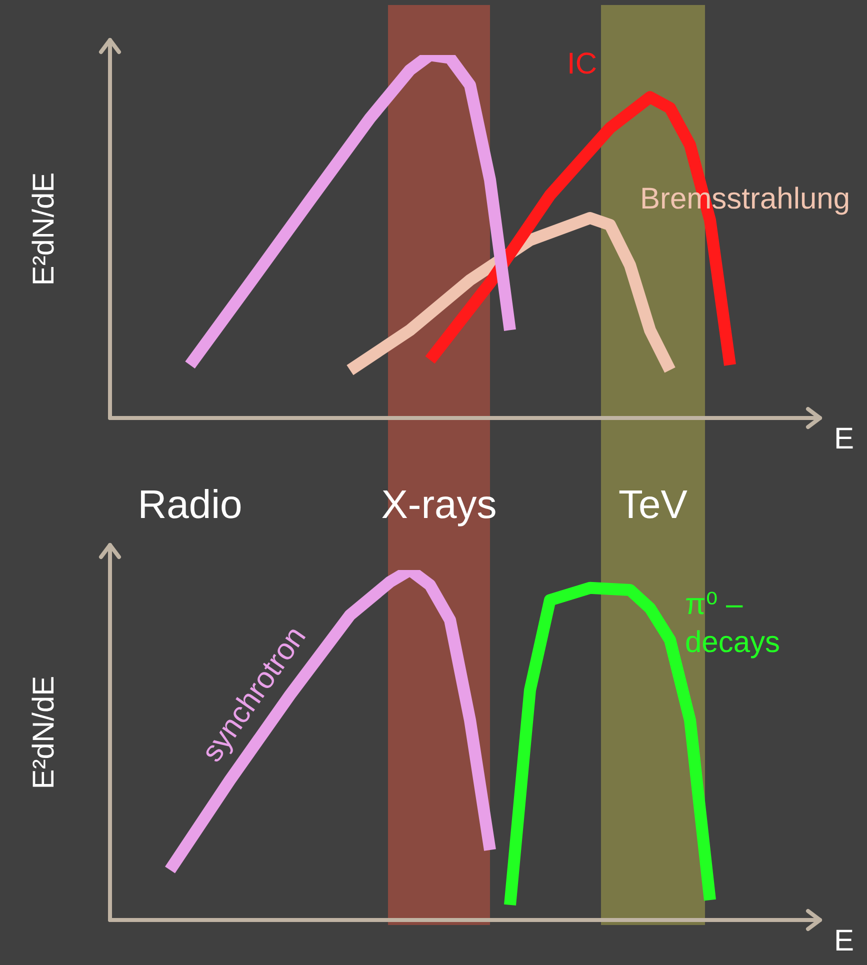 The width and height of the screenshot is (867, 965). Describe the element at coordinates (190, 505) in the screenshot. I see `text: Radio` at that location.